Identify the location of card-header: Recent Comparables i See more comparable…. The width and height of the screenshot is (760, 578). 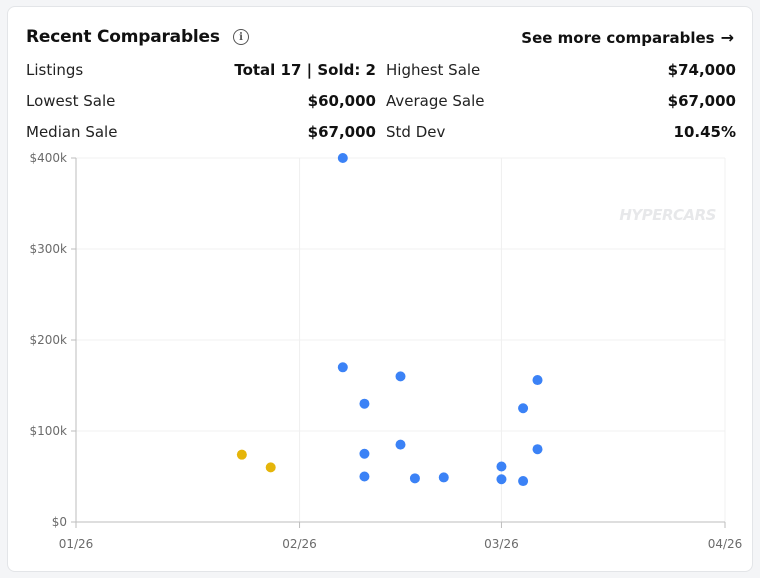
(380, 39).